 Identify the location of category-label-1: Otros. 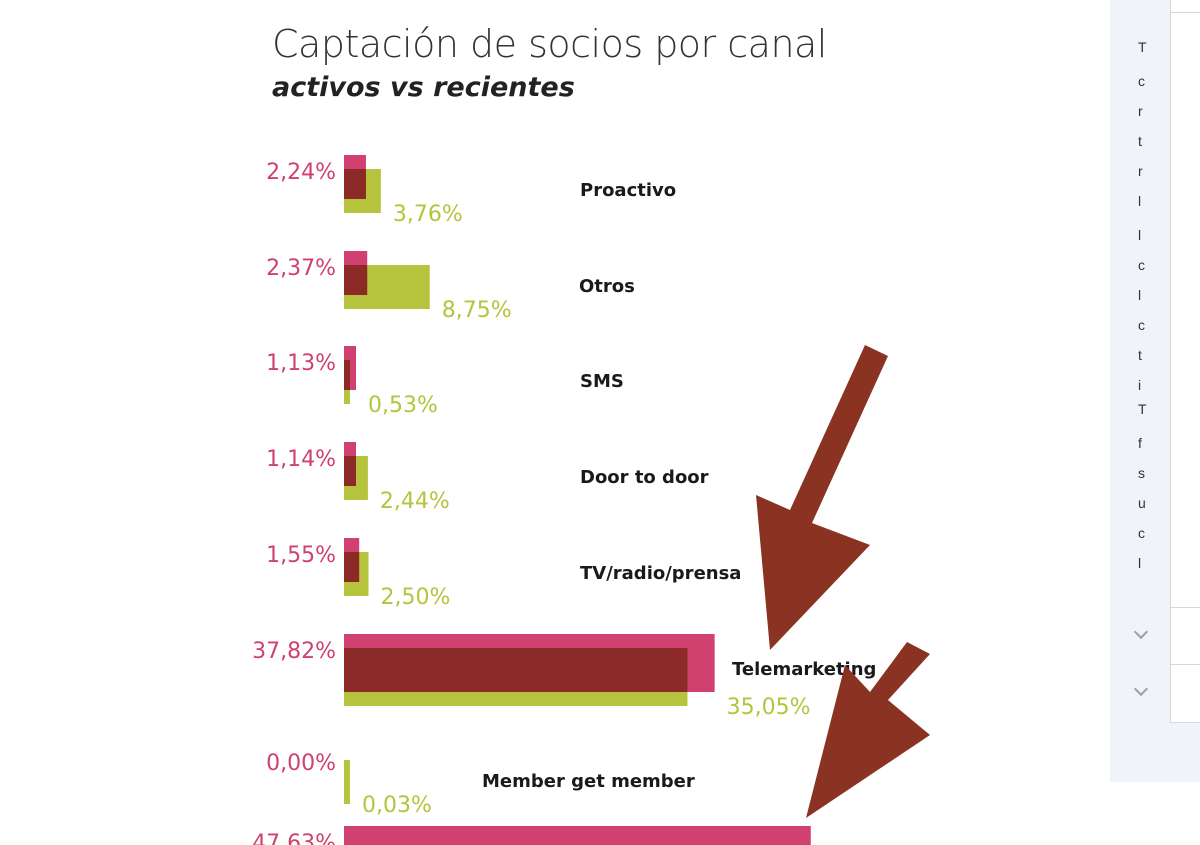
(607, 286).